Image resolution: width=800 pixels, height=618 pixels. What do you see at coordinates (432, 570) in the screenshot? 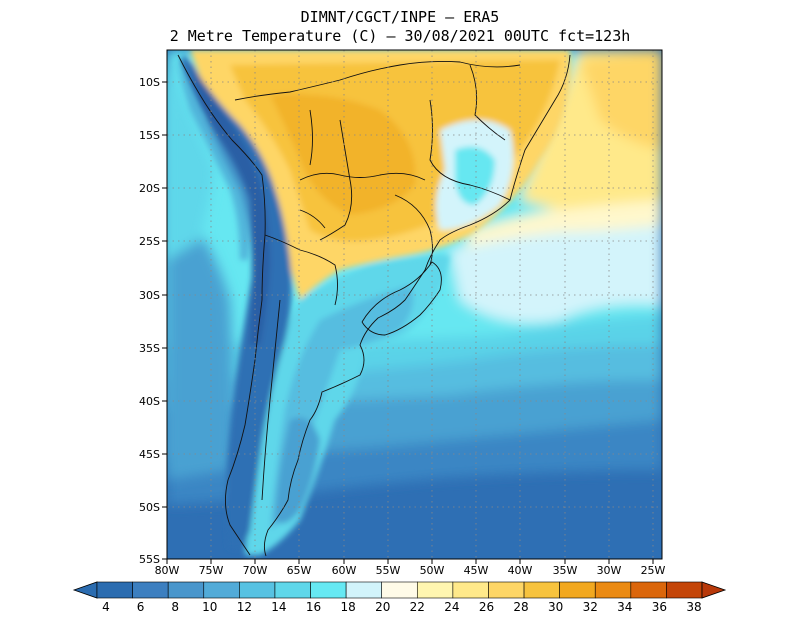
I see `lon-tick-label: 50W` at bounding box center [432, 570].